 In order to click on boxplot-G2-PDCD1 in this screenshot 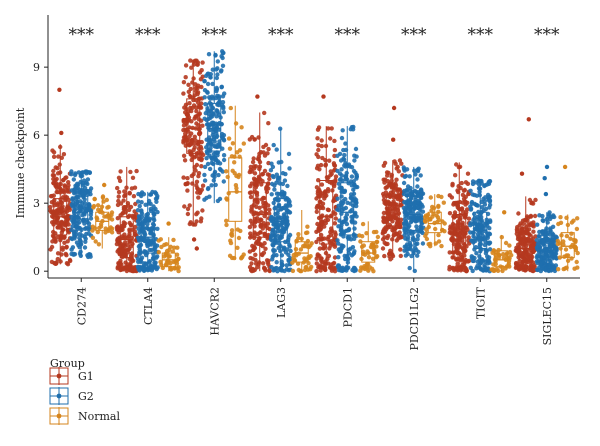, I will do `click(347, 199)`.